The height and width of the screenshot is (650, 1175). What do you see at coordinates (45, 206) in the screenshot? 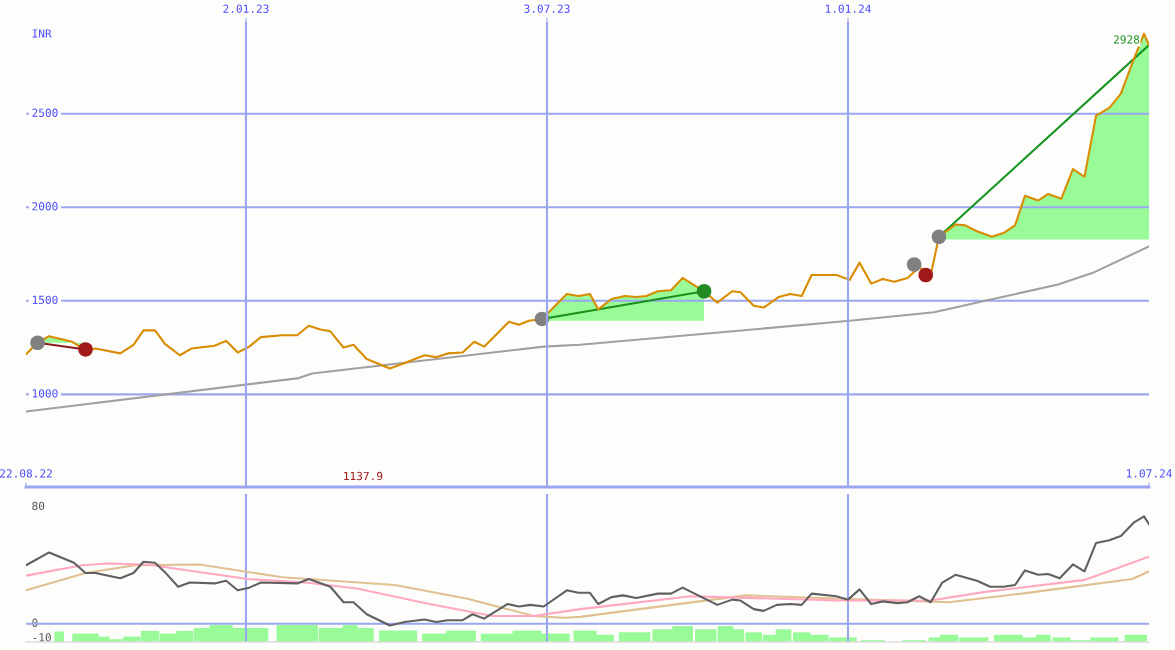
I see `y-tick-label: 2000` at bounding box center [45, 206].